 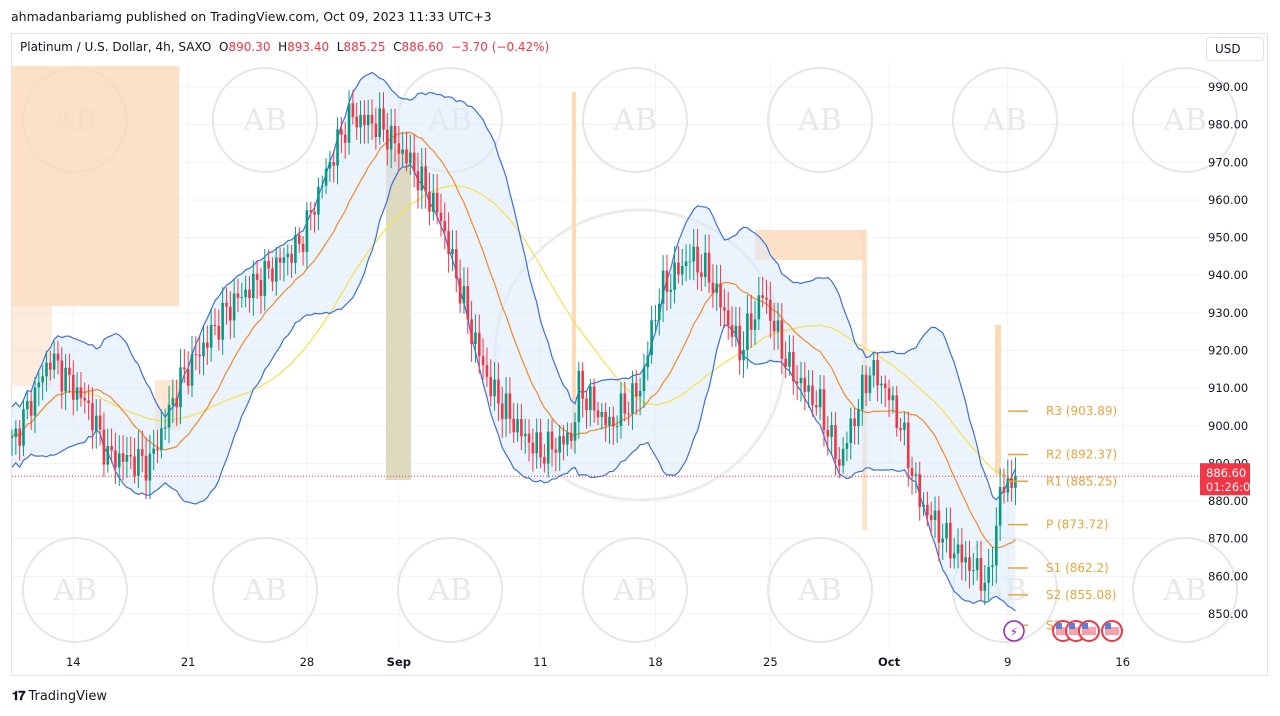 I want to click on price-axis-label: 860.00, so click(x=1228, y=576).